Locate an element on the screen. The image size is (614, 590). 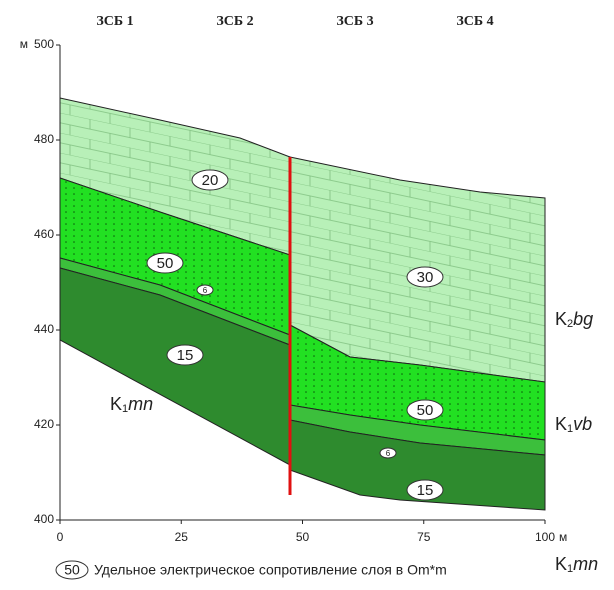
zone-label: ЗСБ 3 is located at coordinates (354, 21).